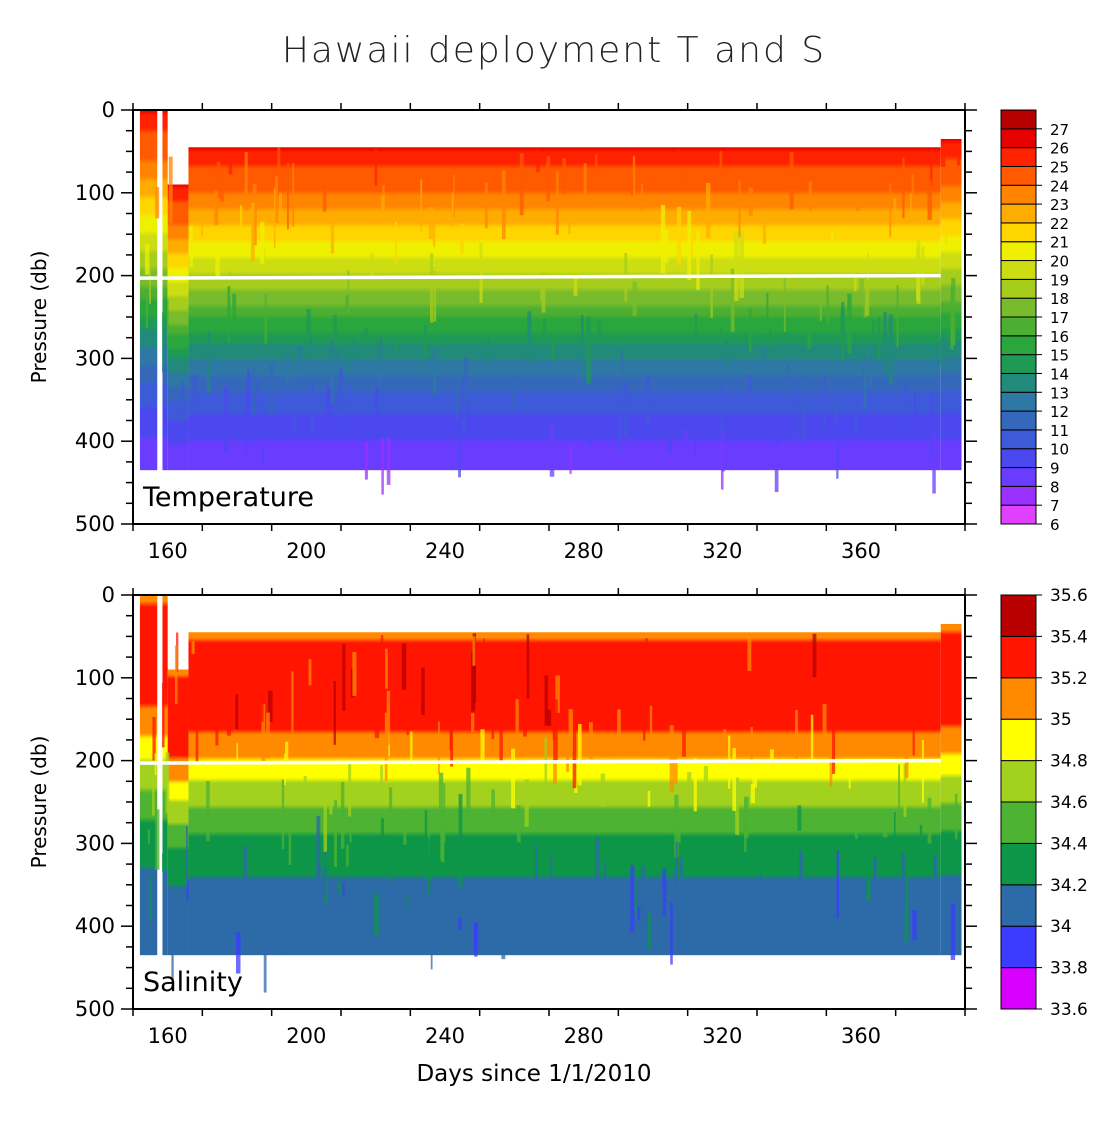 The height and width of the screenshot is (1125, 1108). I want to click on y-tick-label: 100, so click(95, 678).